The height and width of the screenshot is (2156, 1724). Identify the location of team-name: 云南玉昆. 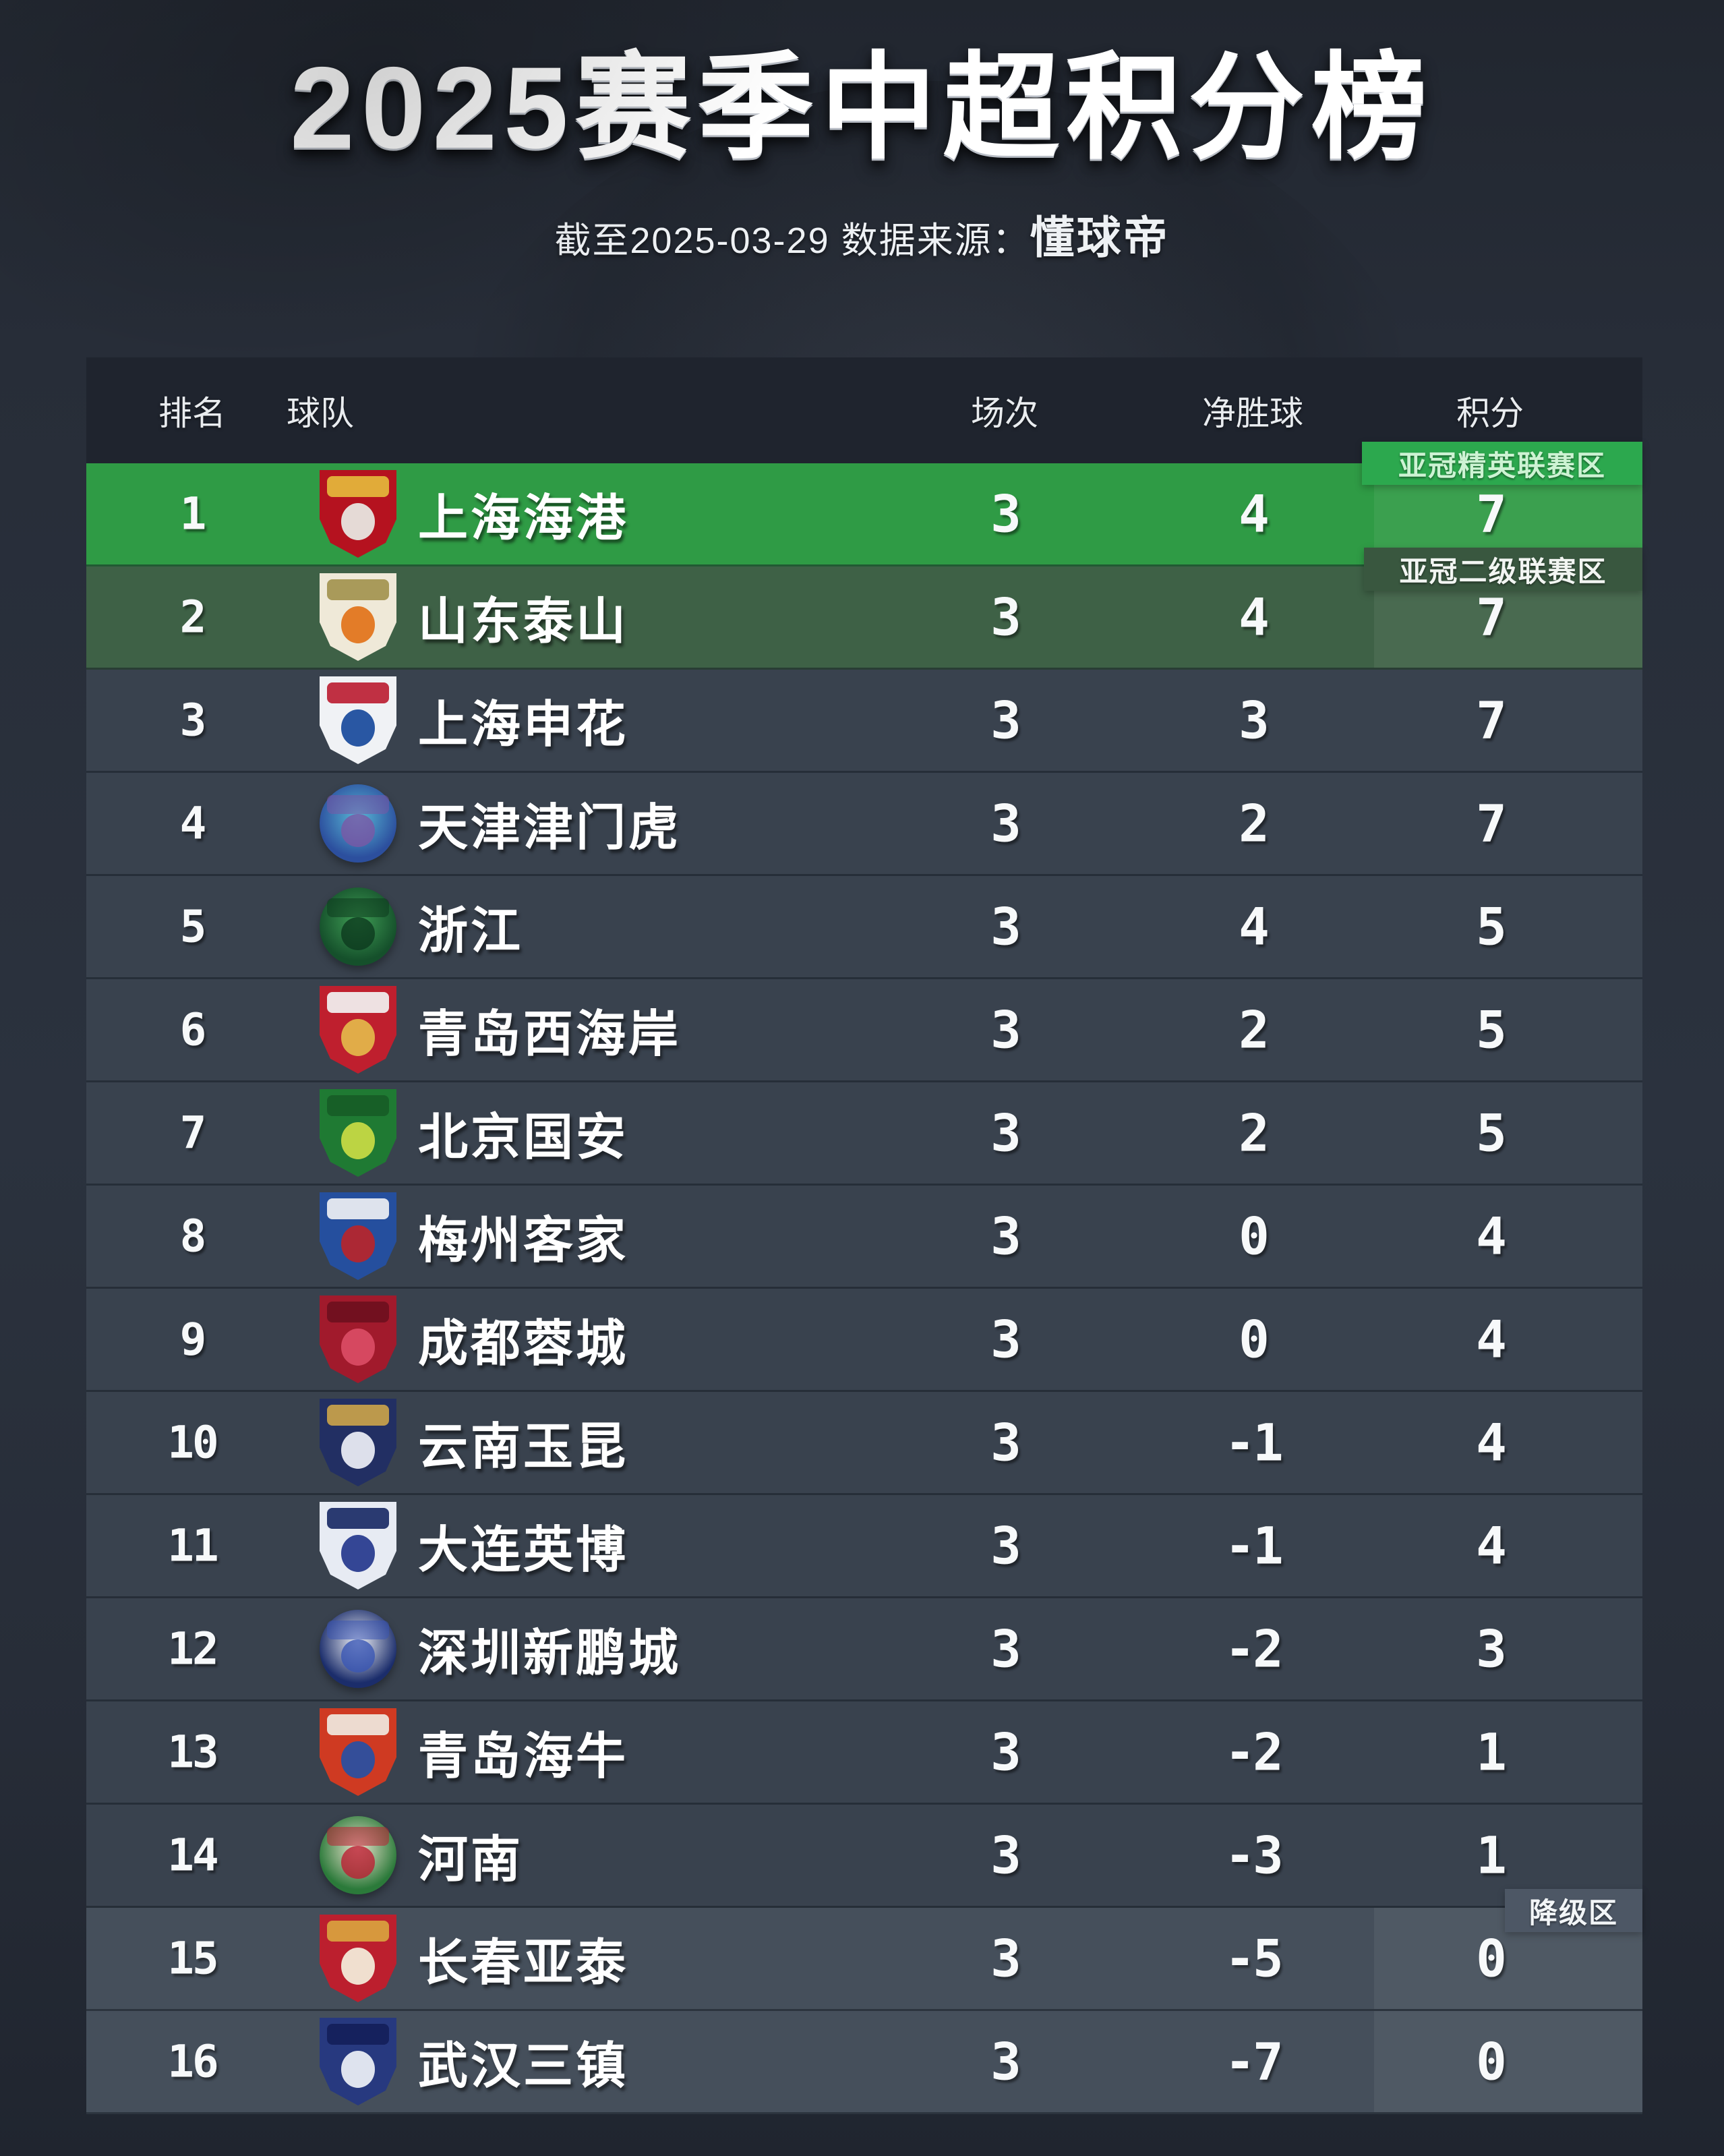
(523, 1447).